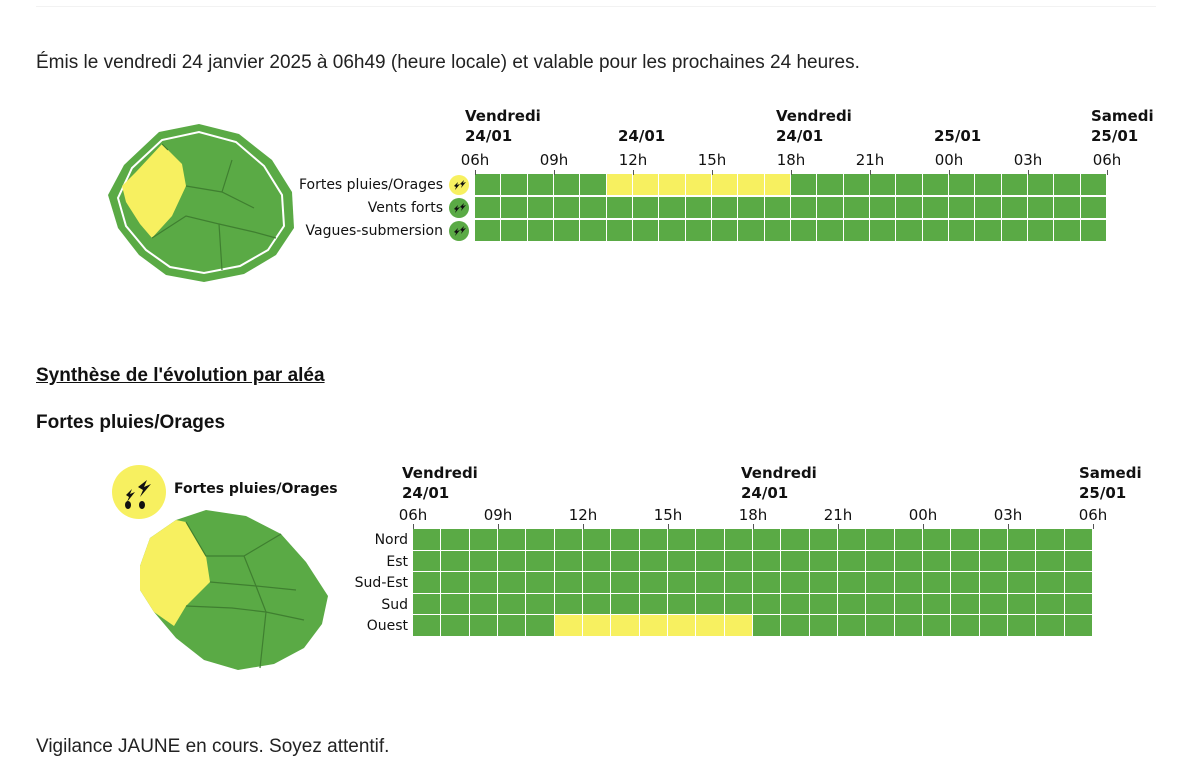  I want to click on overview-time-tick: 00h, so click(949, 160).